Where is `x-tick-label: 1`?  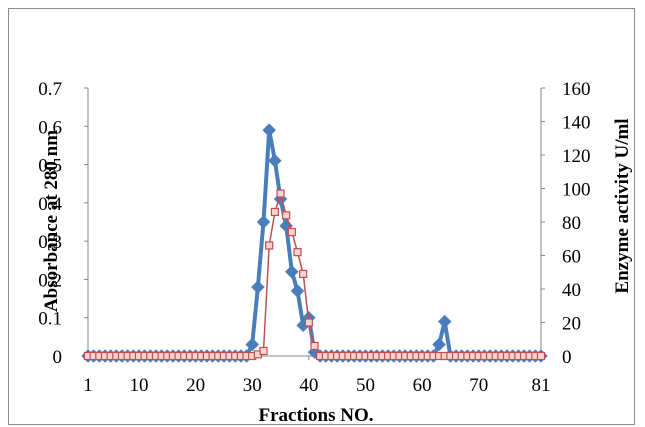
x-tick-label: 1 is located at coordinates (88, 385).